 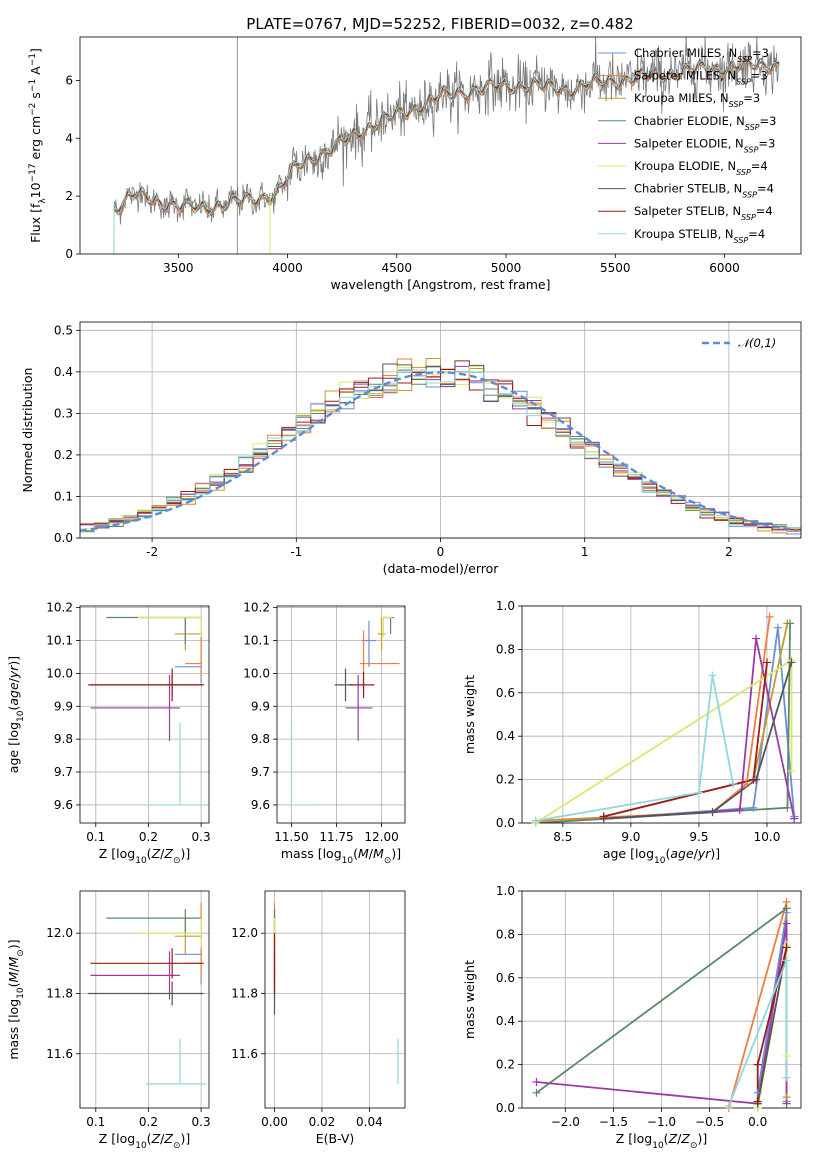 What do you see at coordinates (505, 1065) in the screenshot?
I see `mass-weight-vs-z-ytick-label: 0.2` at bounding box center [505, 1065].